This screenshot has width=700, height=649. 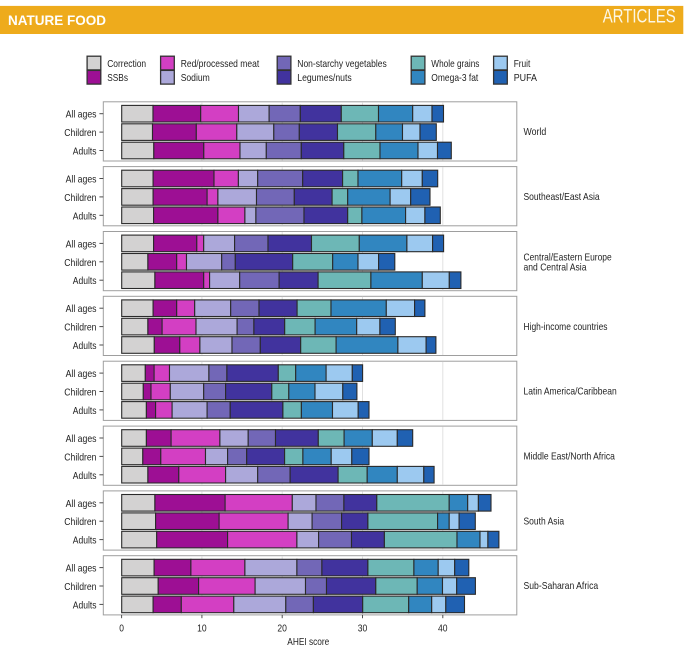 I want to click on svg-text: and Central Asia, so click(x=555, y=268).